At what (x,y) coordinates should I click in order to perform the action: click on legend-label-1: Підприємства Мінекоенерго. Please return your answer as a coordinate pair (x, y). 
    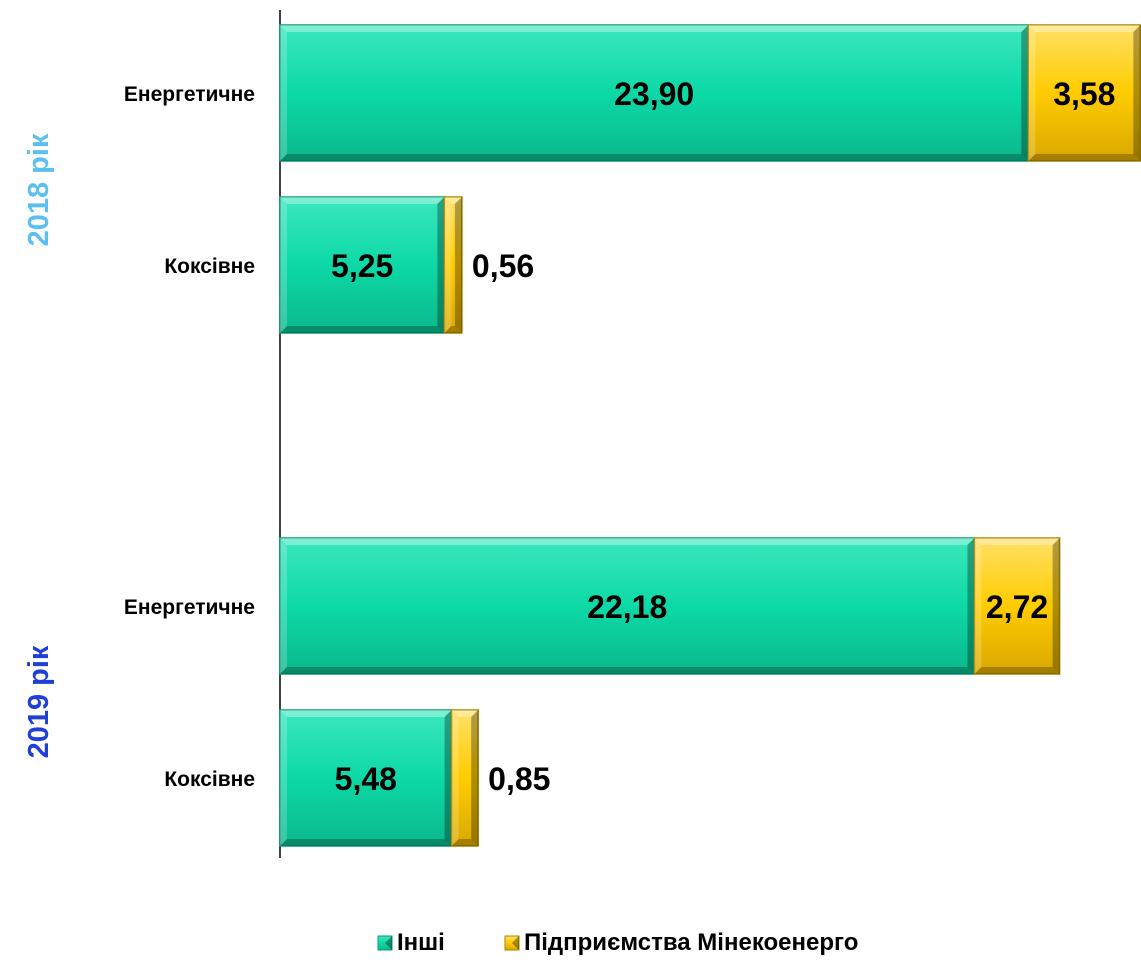
    Looking at the image, I should click on (691, 942).